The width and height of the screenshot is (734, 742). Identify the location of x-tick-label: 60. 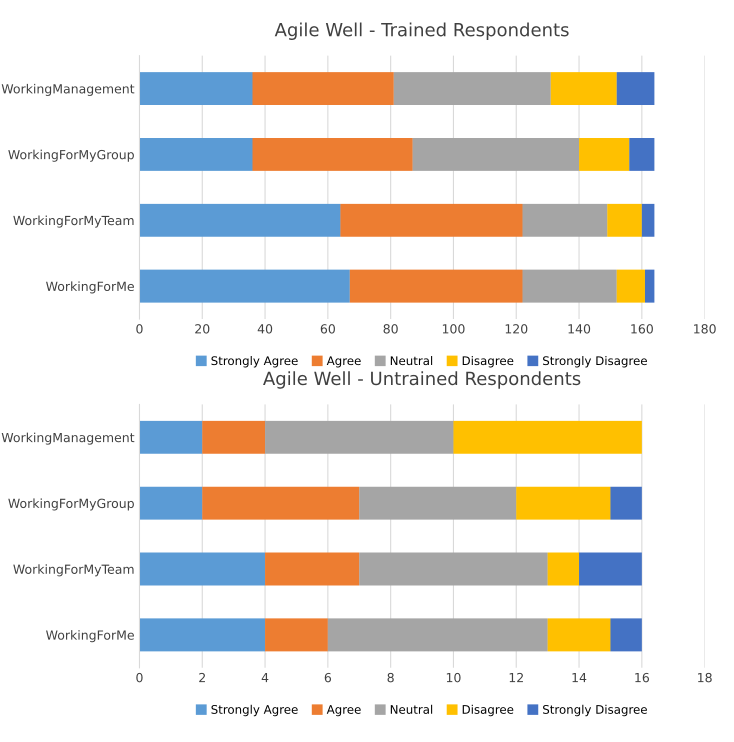
(327, 329).